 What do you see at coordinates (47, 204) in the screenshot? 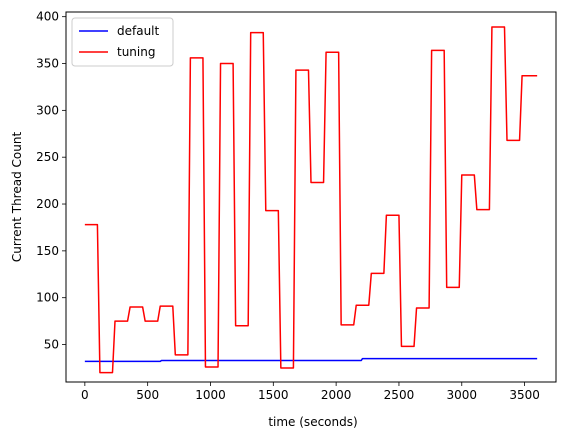
I see `y-tick-label: 200` at bounding box center [47, 204].